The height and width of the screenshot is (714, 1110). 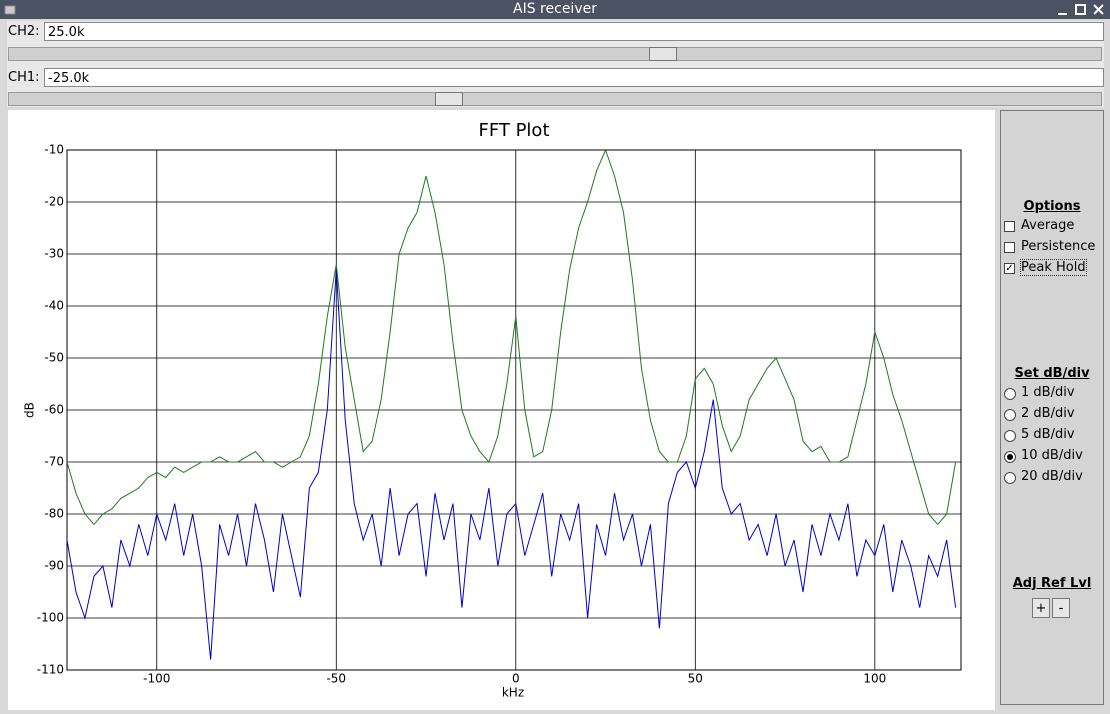 I want to click on x-tick-label: 50, so click(x=695, y=679).